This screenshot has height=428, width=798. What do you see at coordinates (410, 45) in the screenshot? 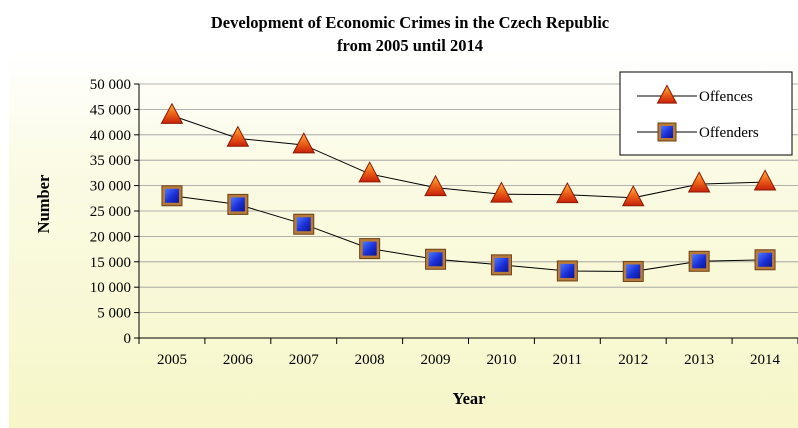
I see `chart-subtitle: from 2005 until 2014` at bounding box center [410, 45].